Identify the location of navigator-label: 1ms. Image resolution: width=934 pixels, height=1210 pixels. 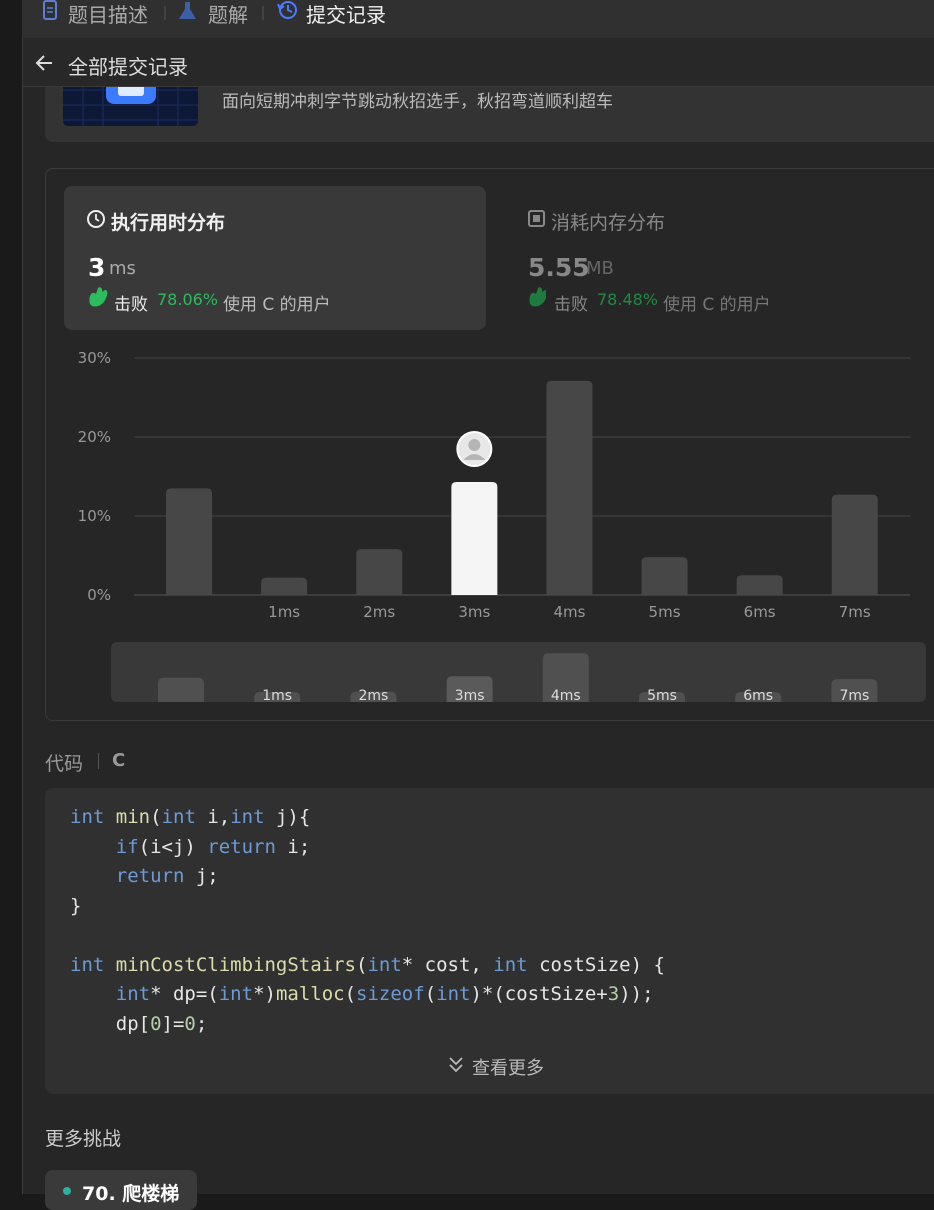
(277, 696).